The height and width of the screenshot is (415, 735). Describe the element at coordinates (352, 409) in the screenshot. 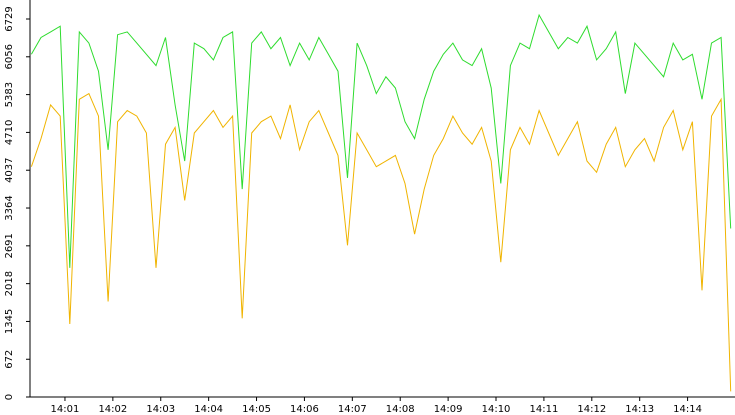

I see `x-tick-label: 14:07` at that location.